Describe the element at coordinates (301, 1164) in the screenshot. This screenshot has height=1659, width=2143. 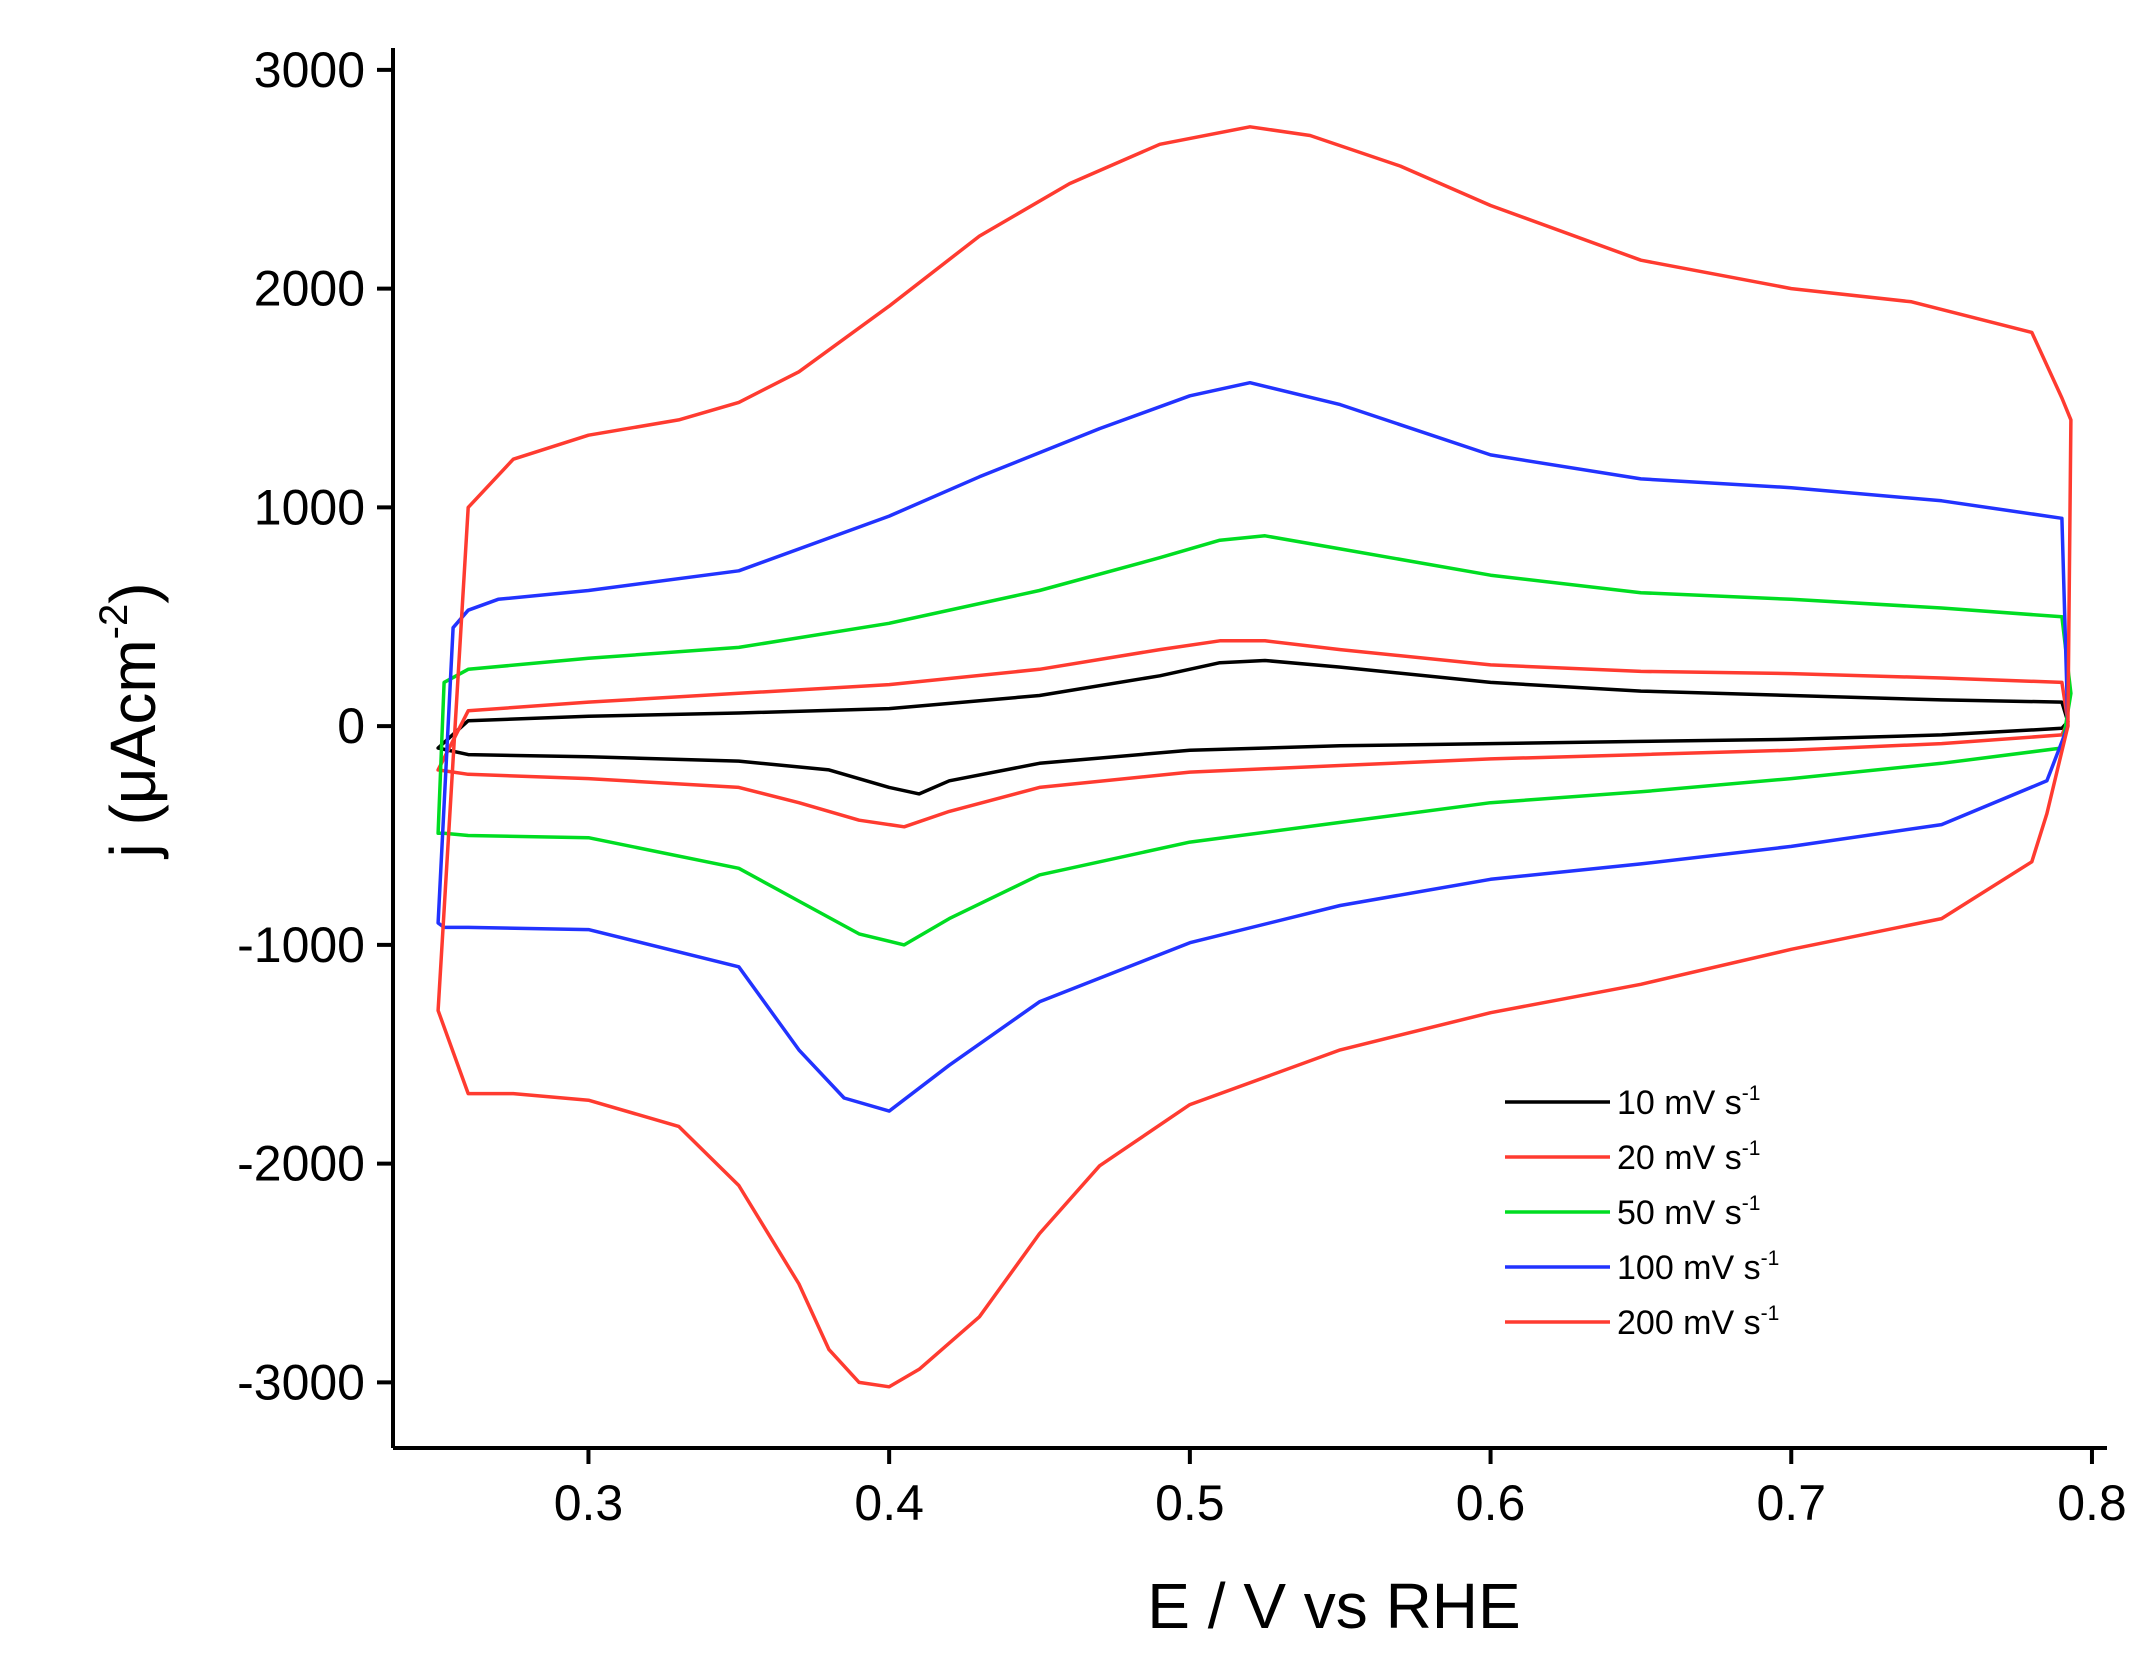
I see `y-tick-label: -2000` at that location.